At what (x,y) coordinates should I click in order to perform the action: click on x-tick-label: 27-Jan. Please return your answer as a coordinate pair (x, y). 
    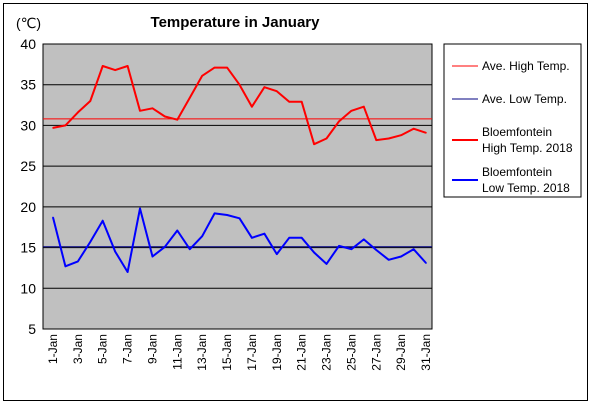
    Looking at the image, I should click on (376, 352).